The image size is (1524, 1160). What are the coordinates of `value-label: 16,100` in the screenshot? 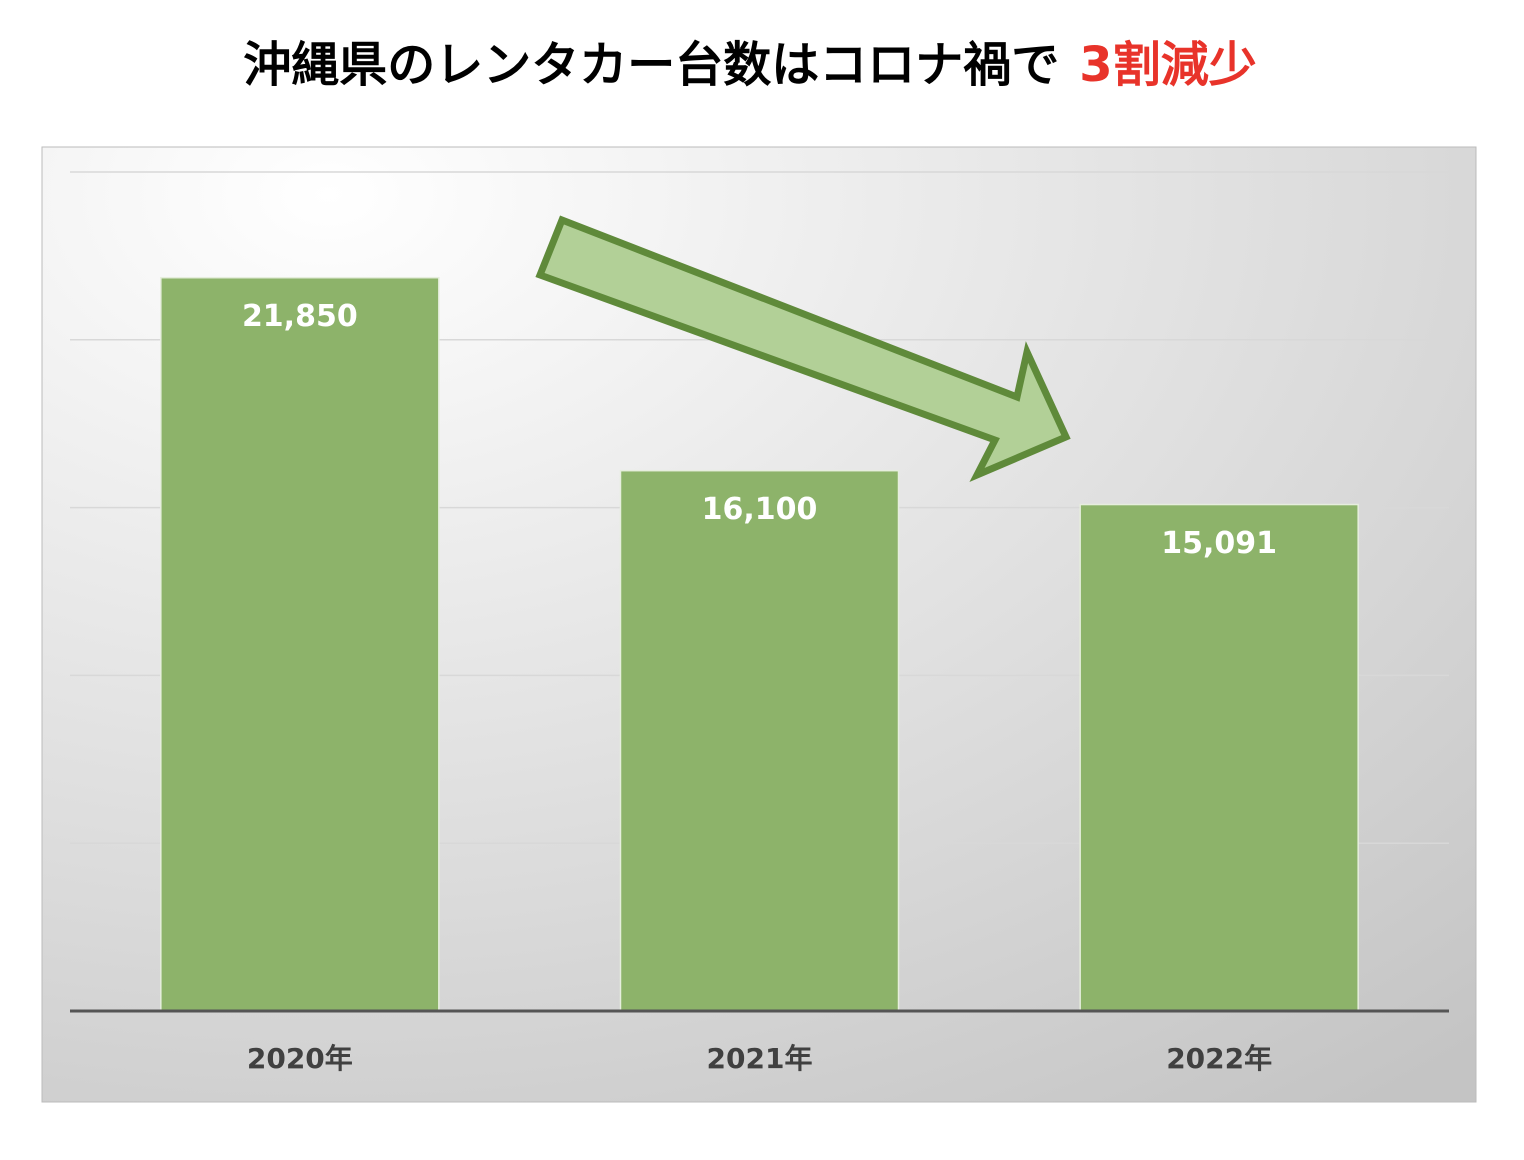 It's located at (760, 509).